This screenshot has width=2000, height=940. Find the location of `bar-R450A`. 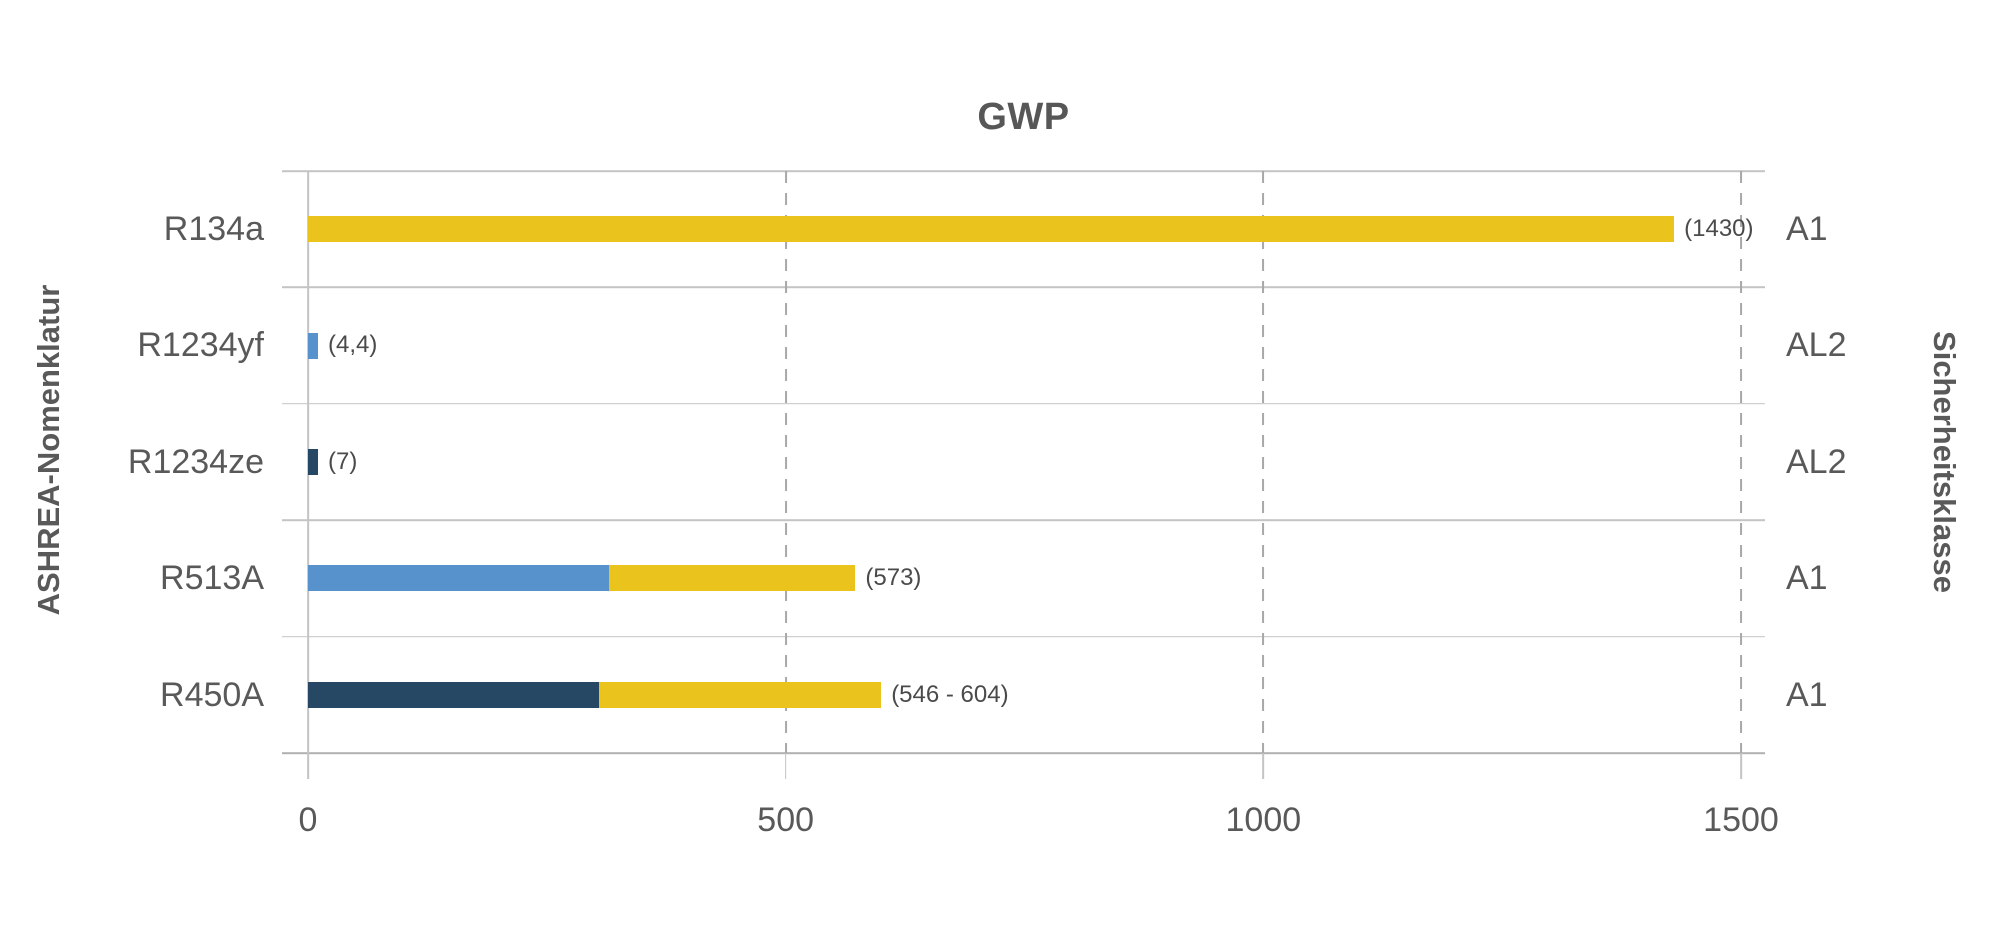

bar-R450A is located at coordinates (595, 694).